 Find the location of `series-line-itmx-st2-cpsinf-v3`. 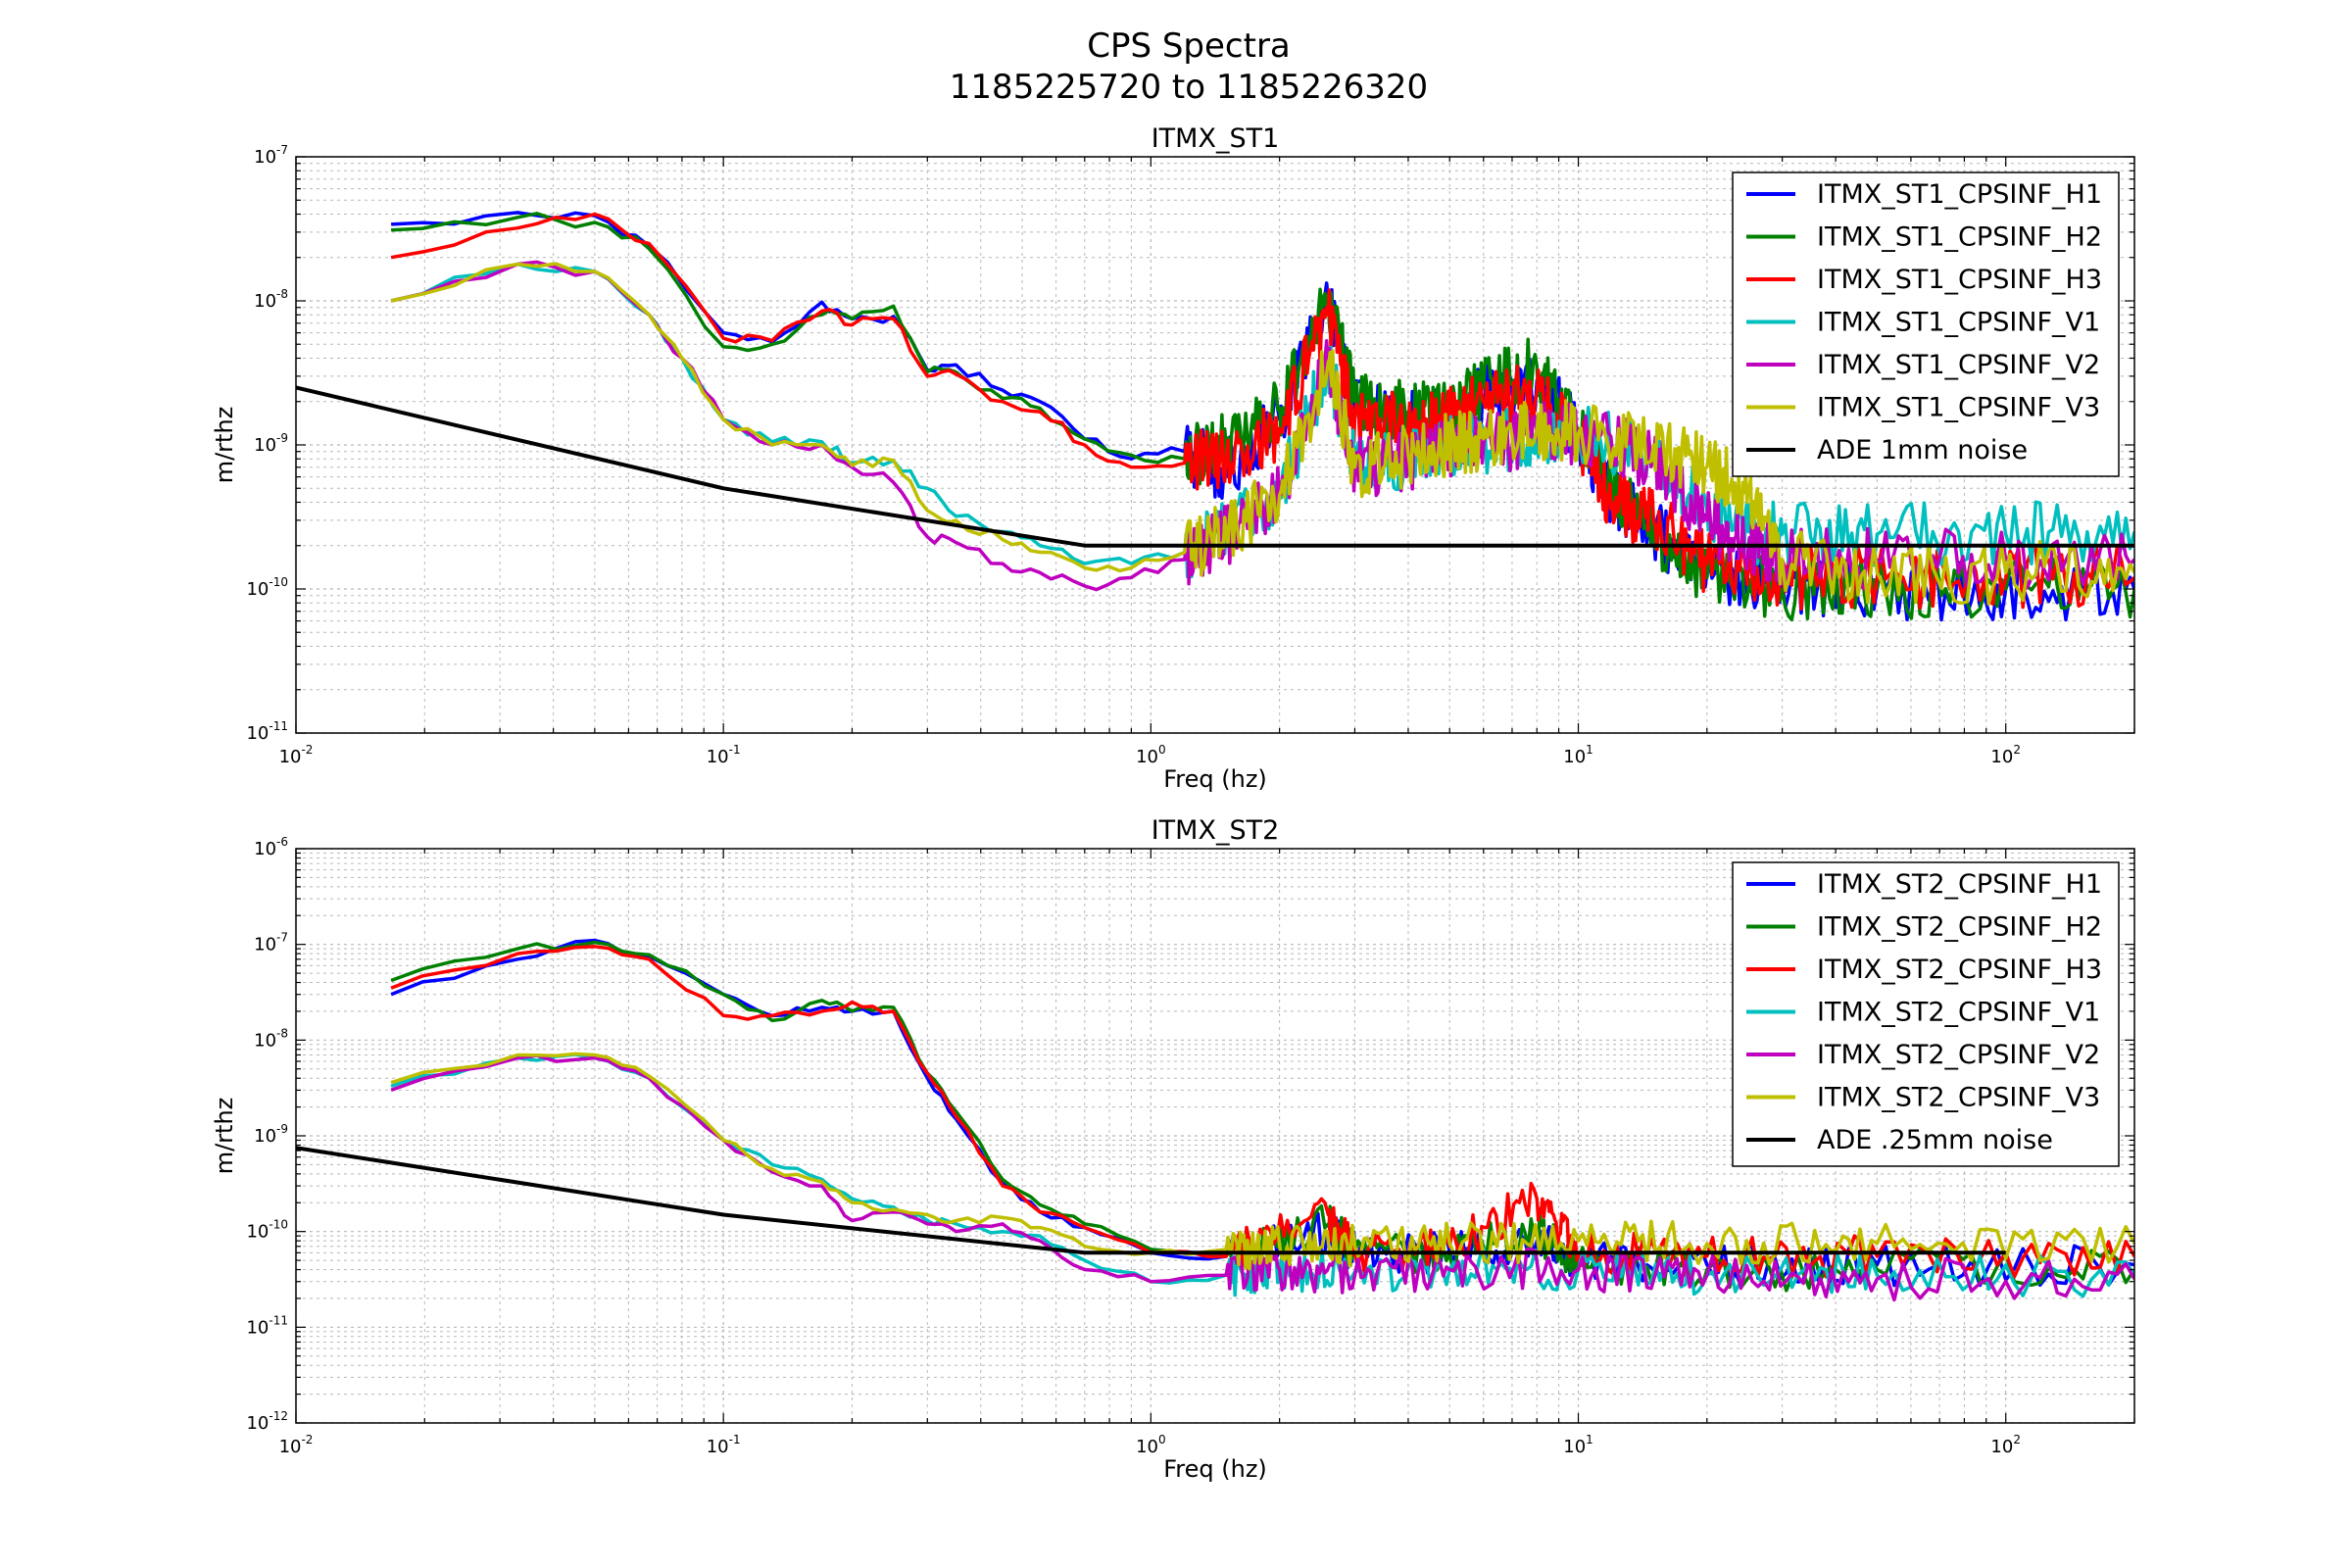

series-line-itmx-st2-cpsinf-v3 is located at coordinates (1262, 1161).